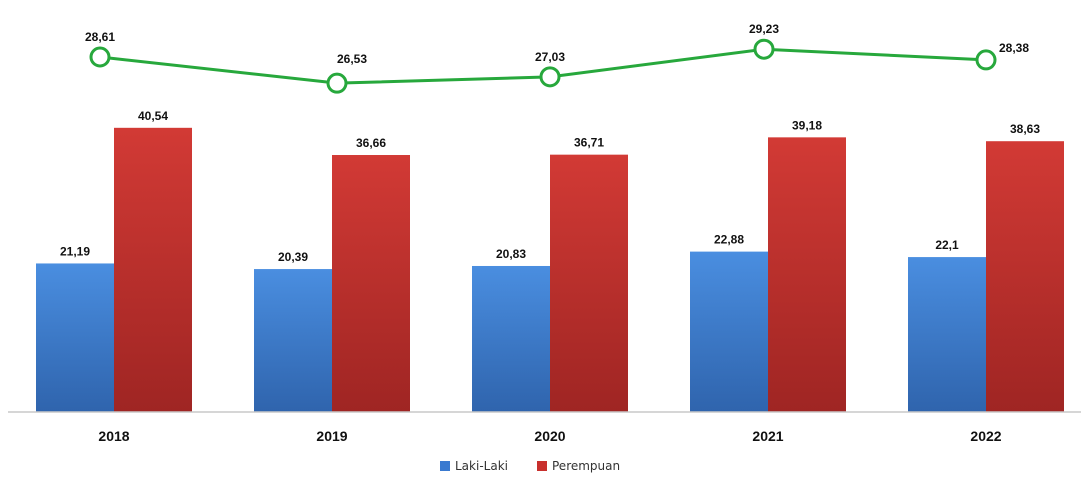 The width and height of the screenshot is (1089, 477). I want to click on category-label-2022: 2022, so click(985, 436).